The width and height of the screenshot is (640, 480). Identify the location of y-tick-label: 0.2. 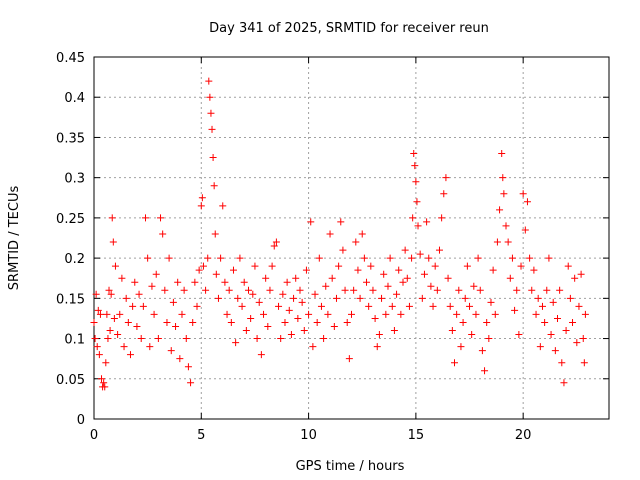
(74, 259).